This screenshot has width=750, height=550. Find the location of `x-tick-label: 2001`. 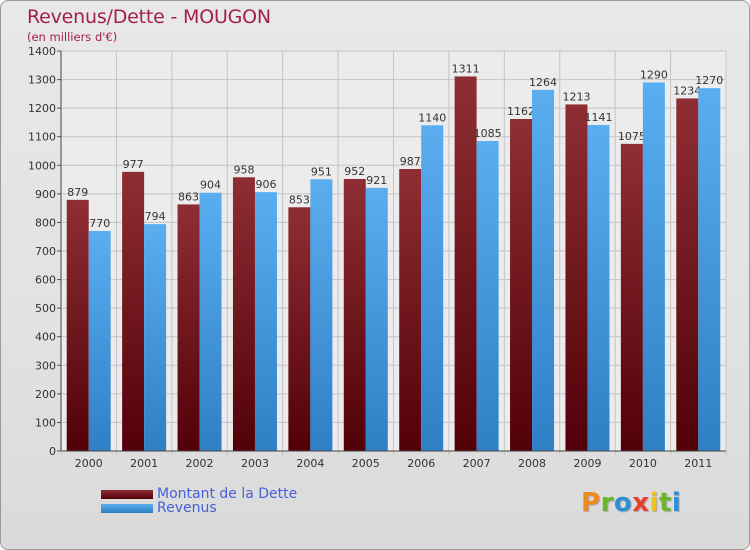

x-tick-label: 2001 is located at coordinates (144, 463).